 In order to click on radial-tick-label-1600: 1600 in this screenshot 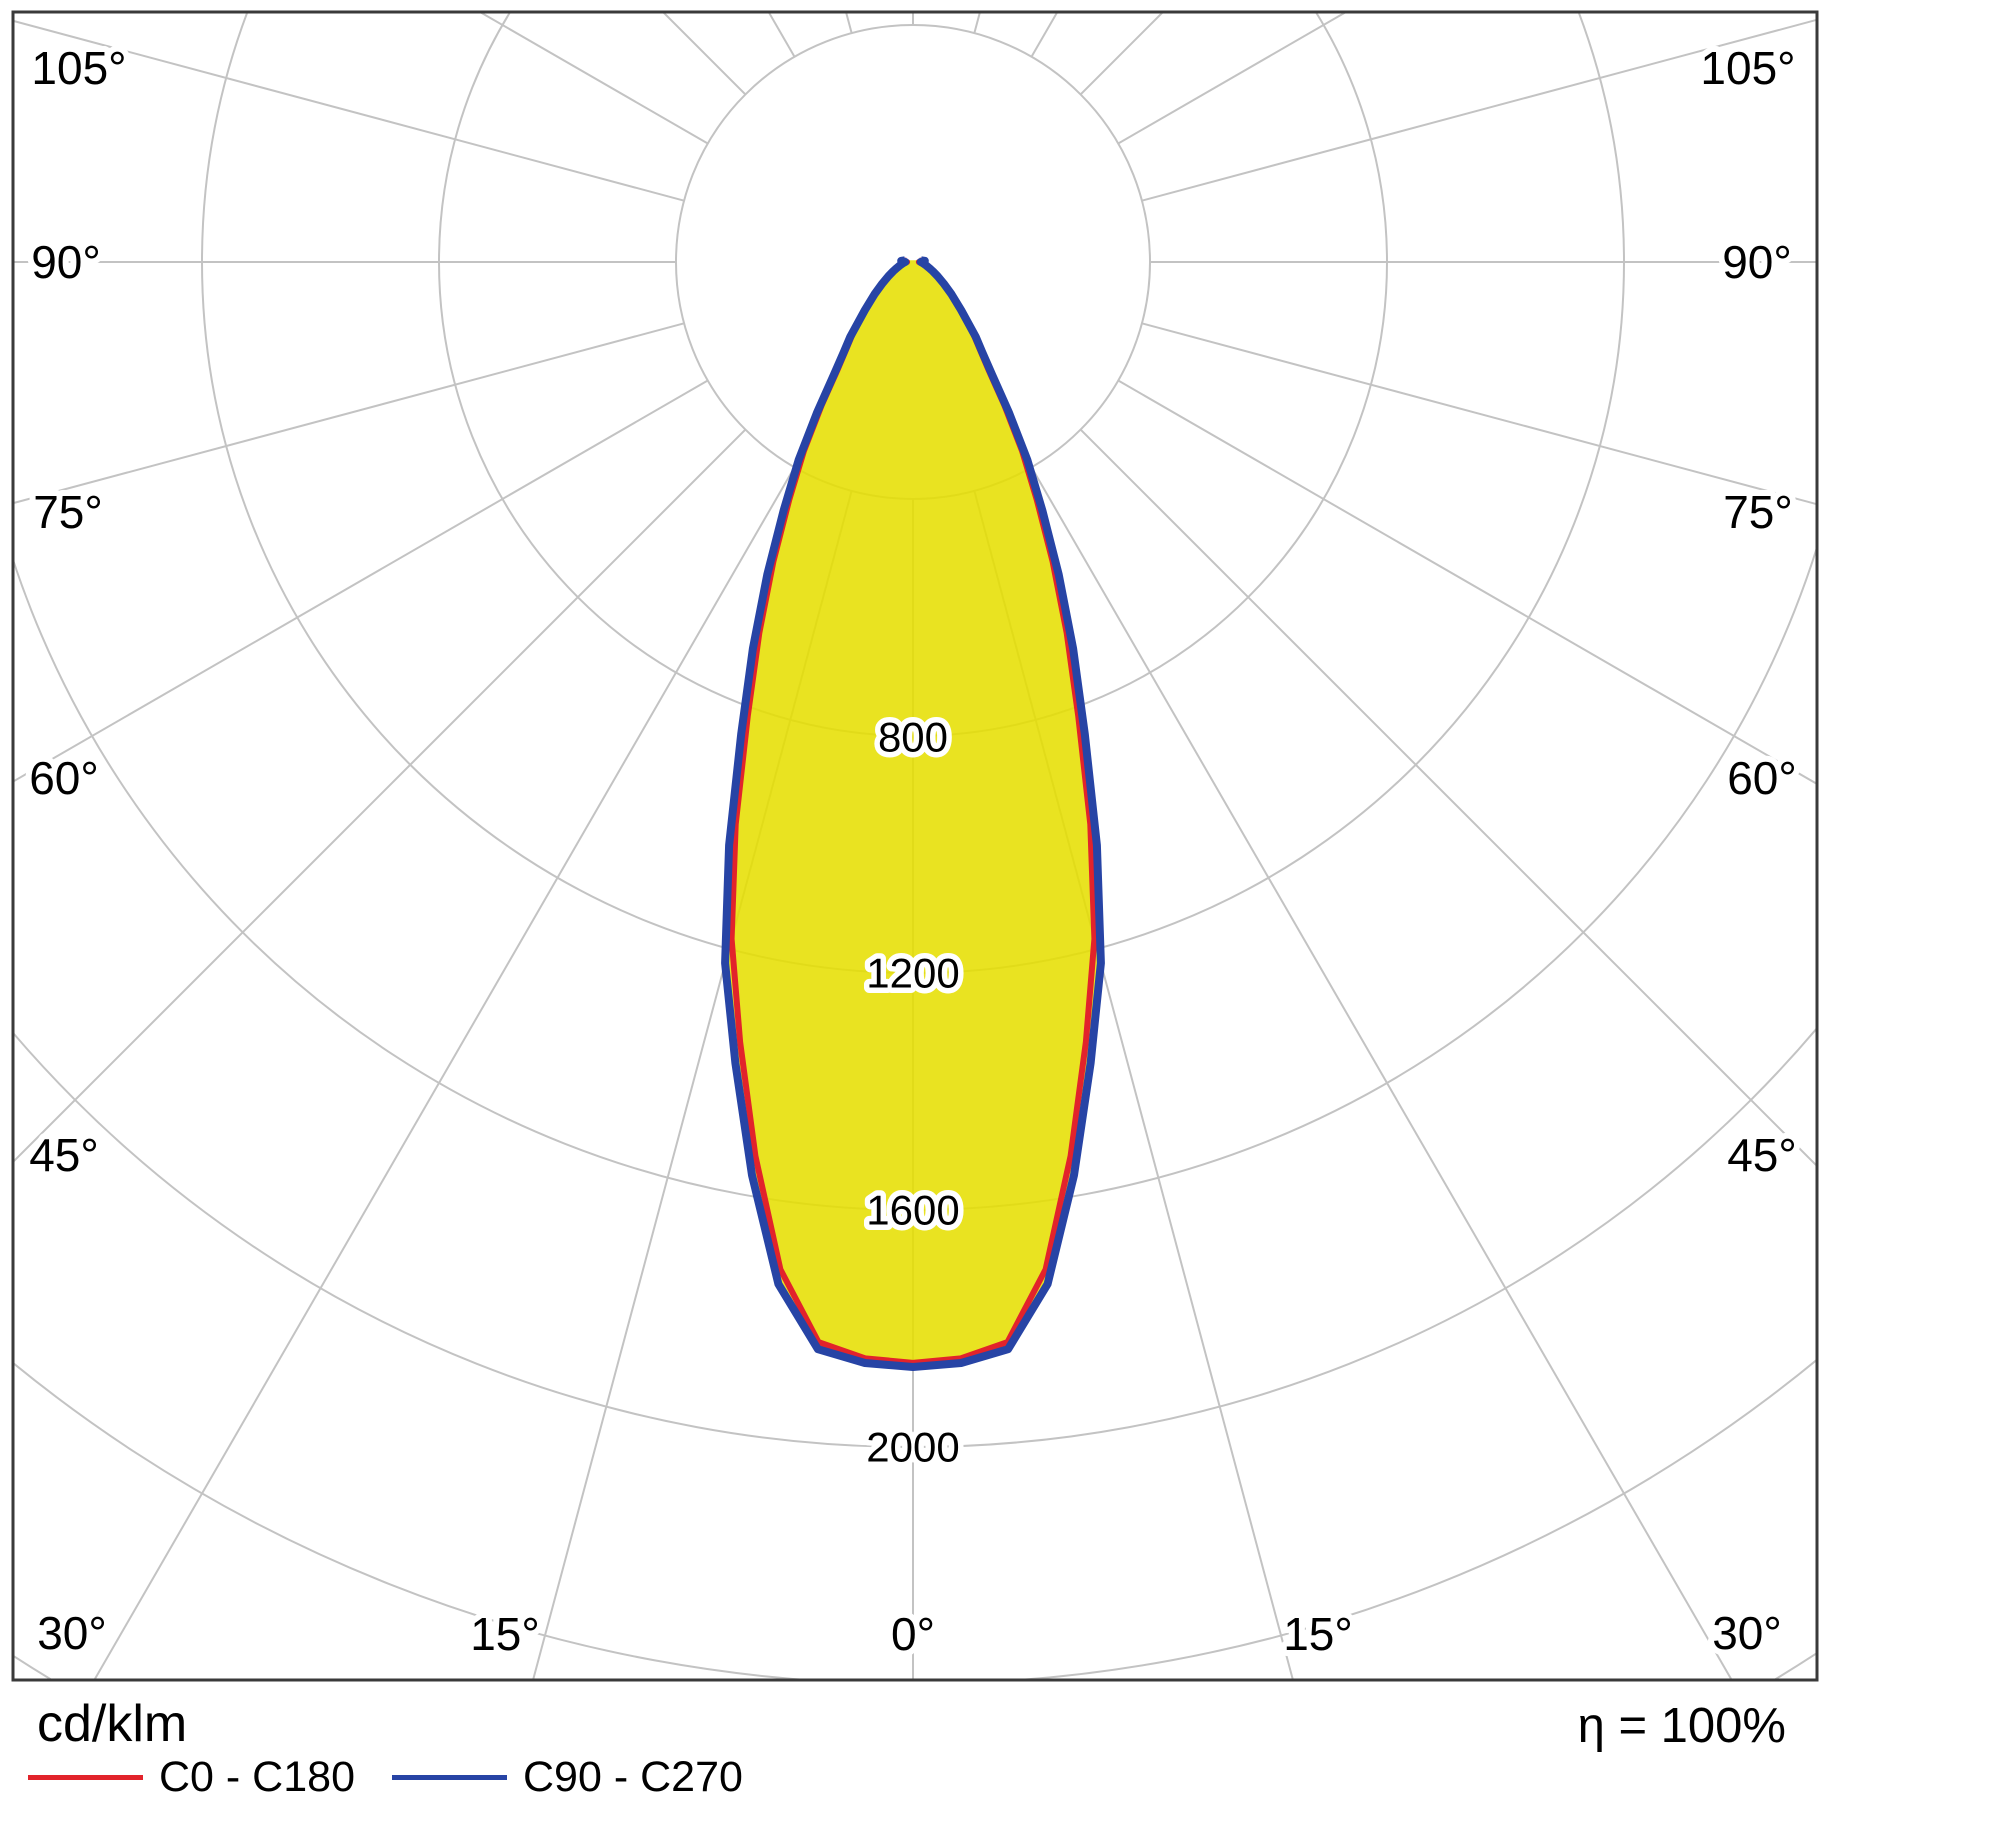, I will do `click(912, 1210)`.